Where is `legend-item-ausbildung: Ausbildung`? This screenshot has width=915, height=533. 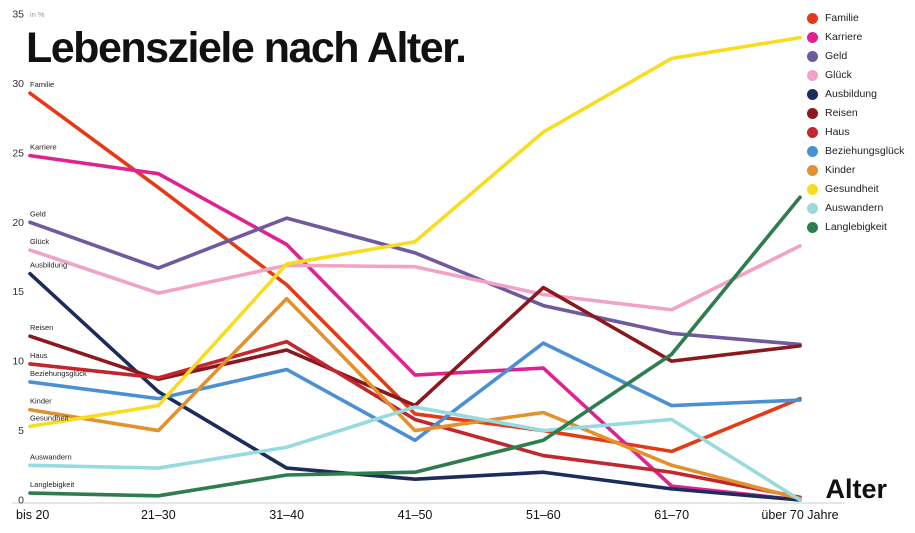
legend-item-ausbildung: Ausbildung is located at coordinates (858, 94).